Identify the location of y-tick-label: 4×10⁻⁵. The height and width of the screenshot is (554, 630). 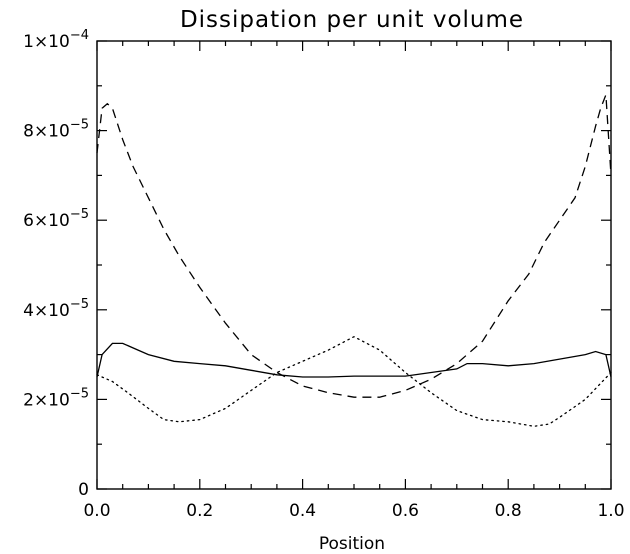
(56, 309).